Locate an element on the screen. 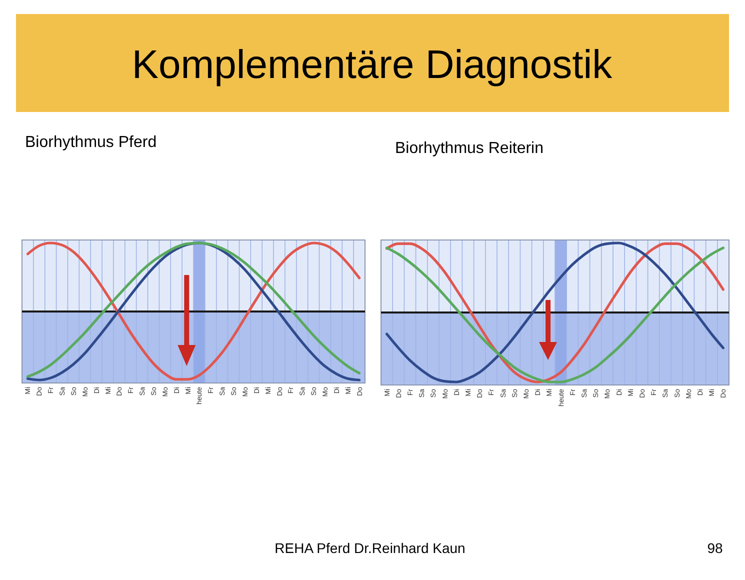  text: REHA Pferd Dr.Reinhard Kaun is located at coordinates (370, 548).